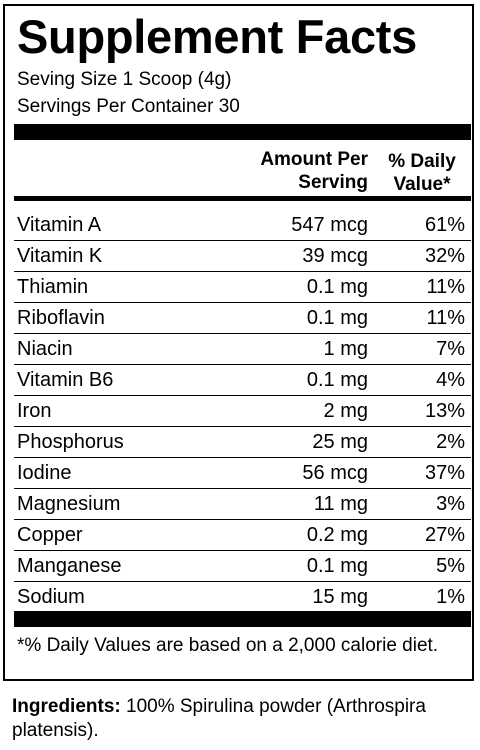 Image resolution: width=480 pixels, height=750 pixels. Describe the element at coordinates (34, 411) in the screenshot. I see `nutrient-name: Iron` at that location.